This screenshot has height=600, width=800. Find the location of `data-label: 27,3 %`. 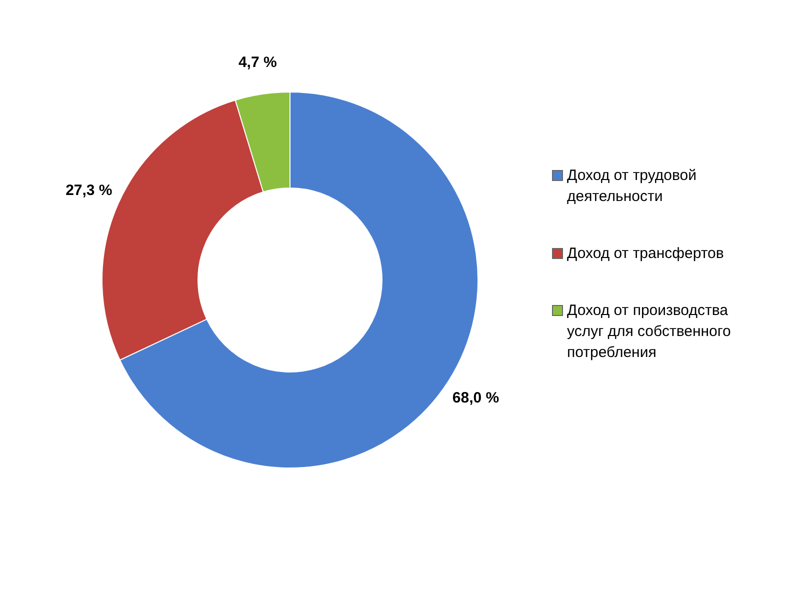

data-label: 27,3 % is located at coordinates (89, 191).